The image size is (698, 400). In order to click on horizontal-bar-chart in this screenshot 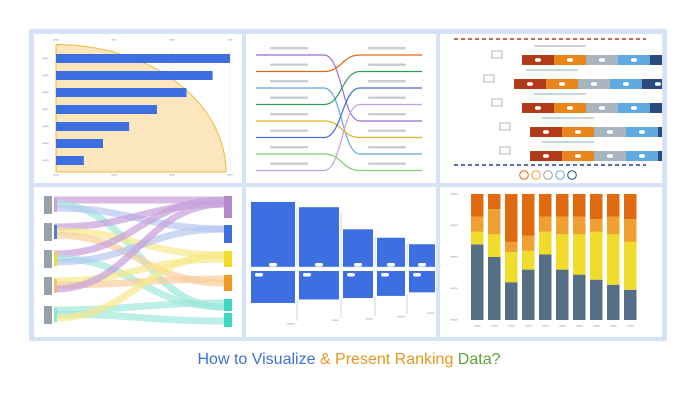, I will do `click(137, 107)`.